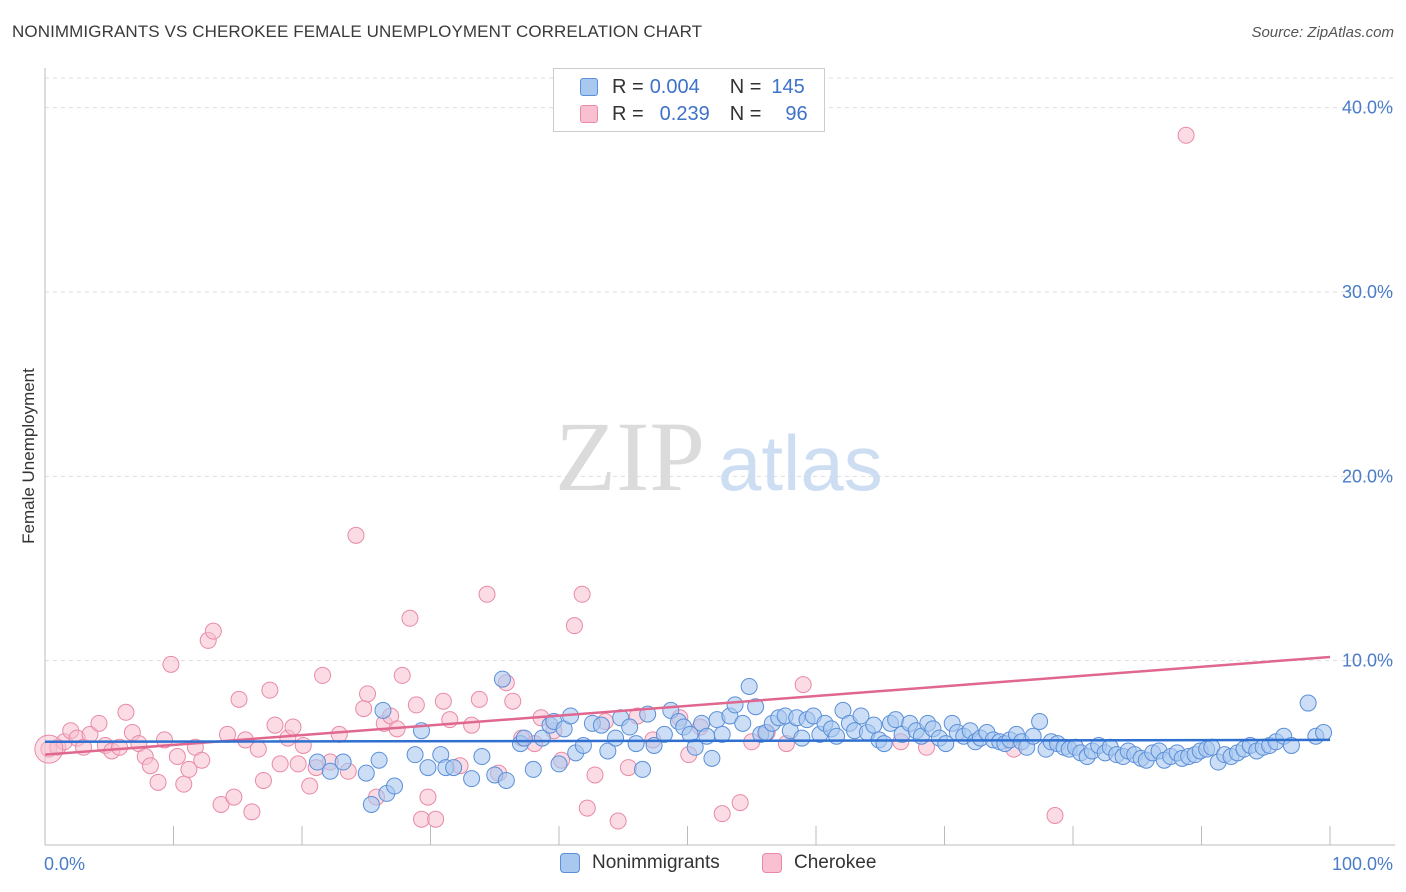 This screenshot has width=1406, height=892. I want to click on y-tick-label: 40.0%, so click(1367, 108).